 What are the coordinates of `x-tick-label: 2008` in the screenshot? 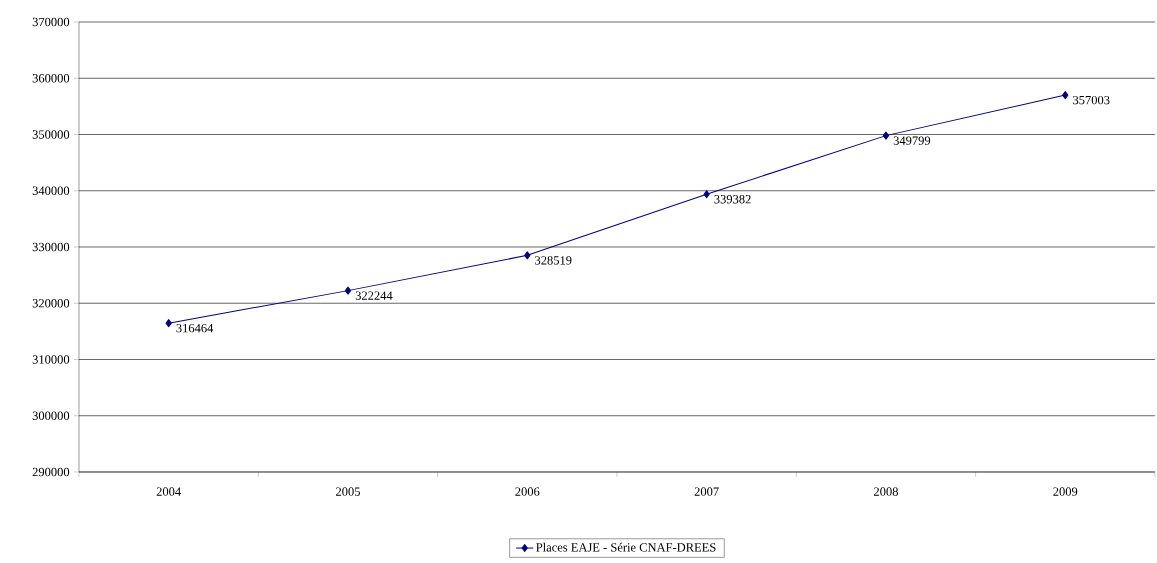 It's located at (886, 491).